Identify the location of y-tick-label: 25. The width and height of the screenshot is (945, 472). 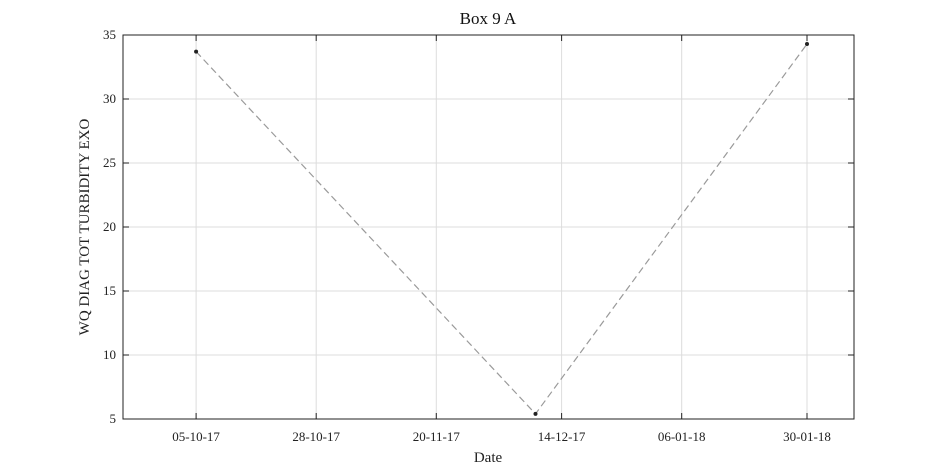
(109, 162).